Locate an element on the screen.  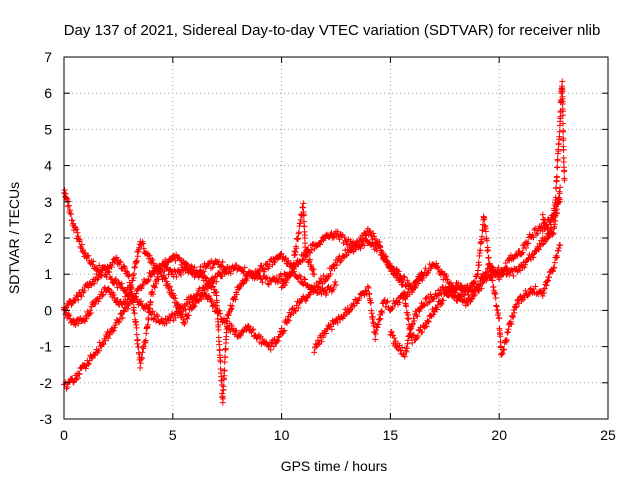
x-tick-label: 25 is located at coordinates (608, 435).